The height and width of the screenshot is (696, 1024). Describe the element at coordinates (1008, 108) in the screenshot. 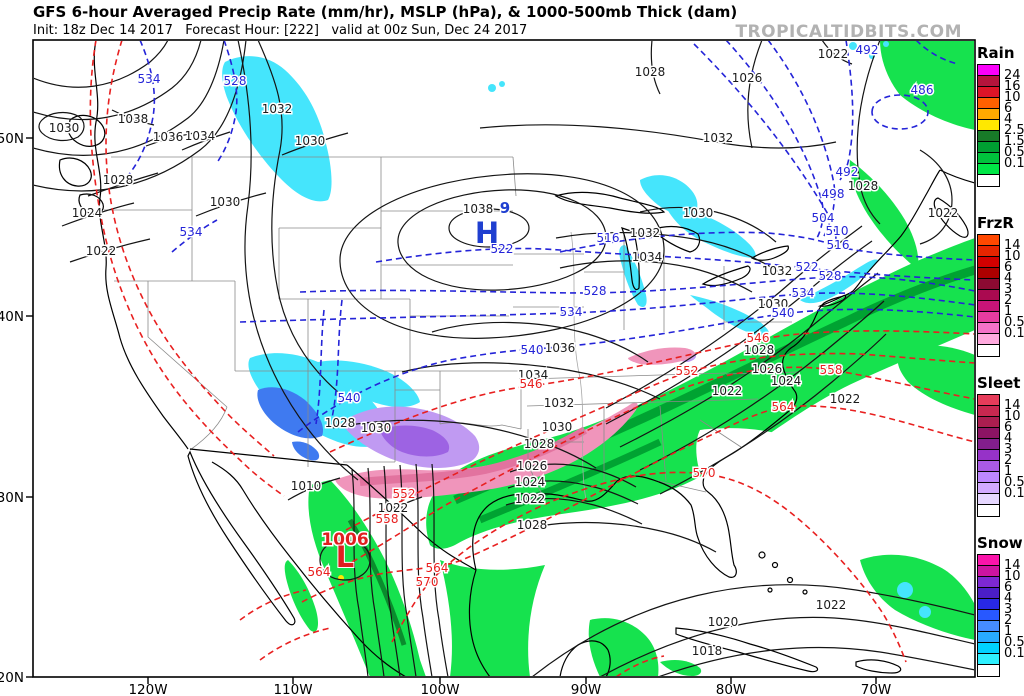

I see `legend-threshold-label: 6` at that location.